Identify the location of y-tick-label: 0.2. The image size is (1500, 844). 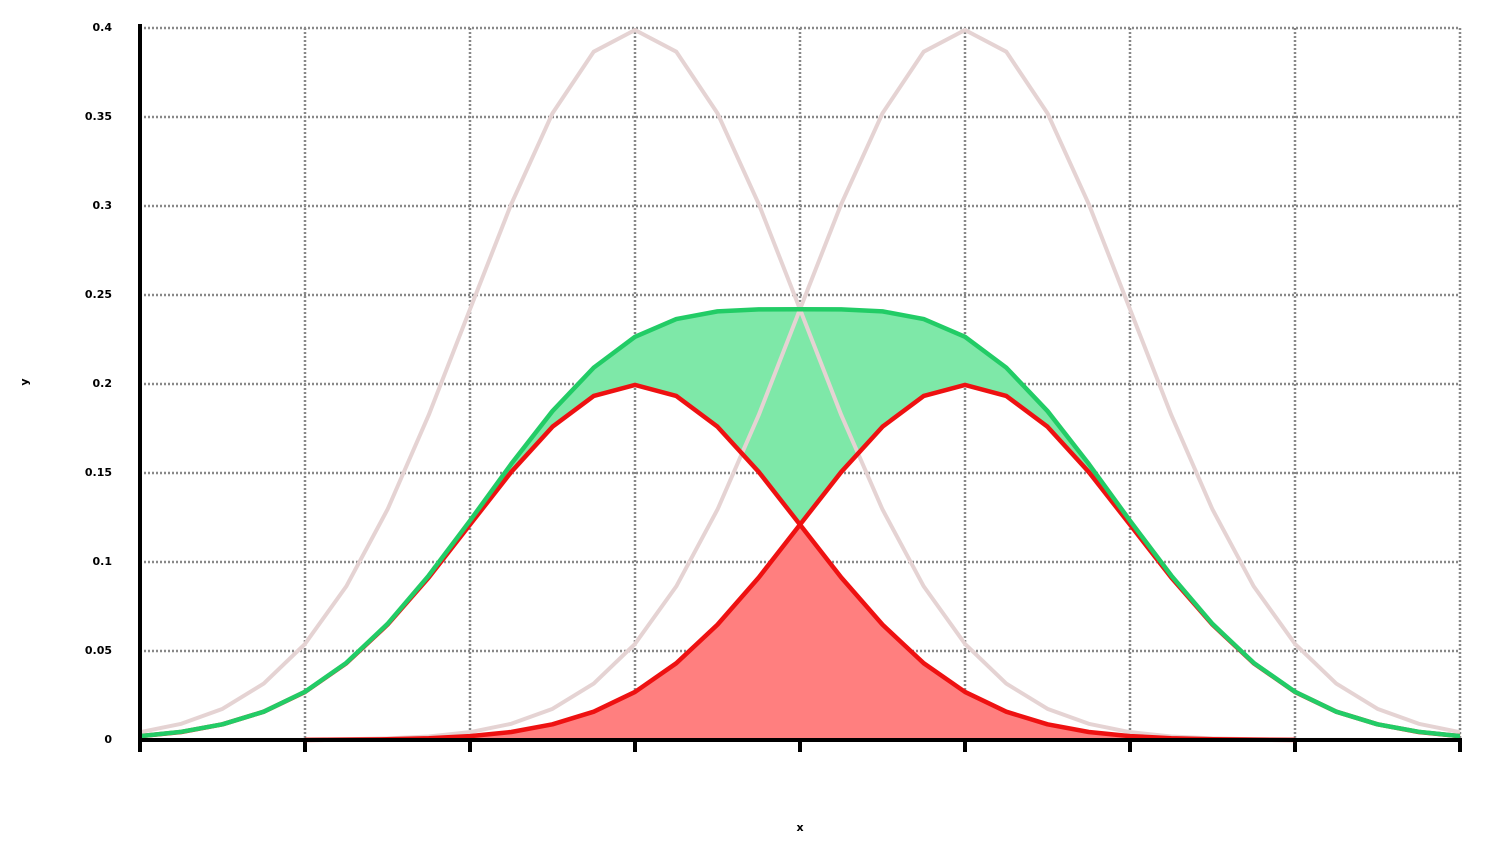
(103, 383).